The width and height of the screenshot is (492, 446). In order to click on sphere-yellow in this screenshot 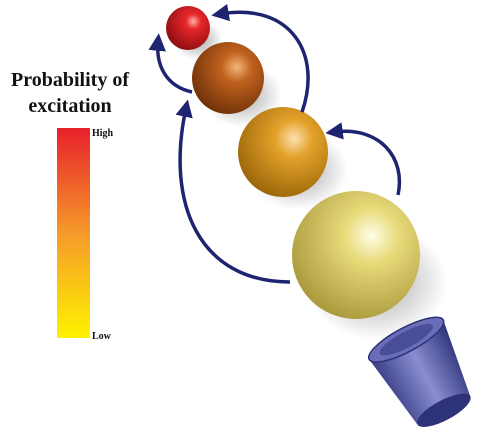, I will do `click(356, 255)`.